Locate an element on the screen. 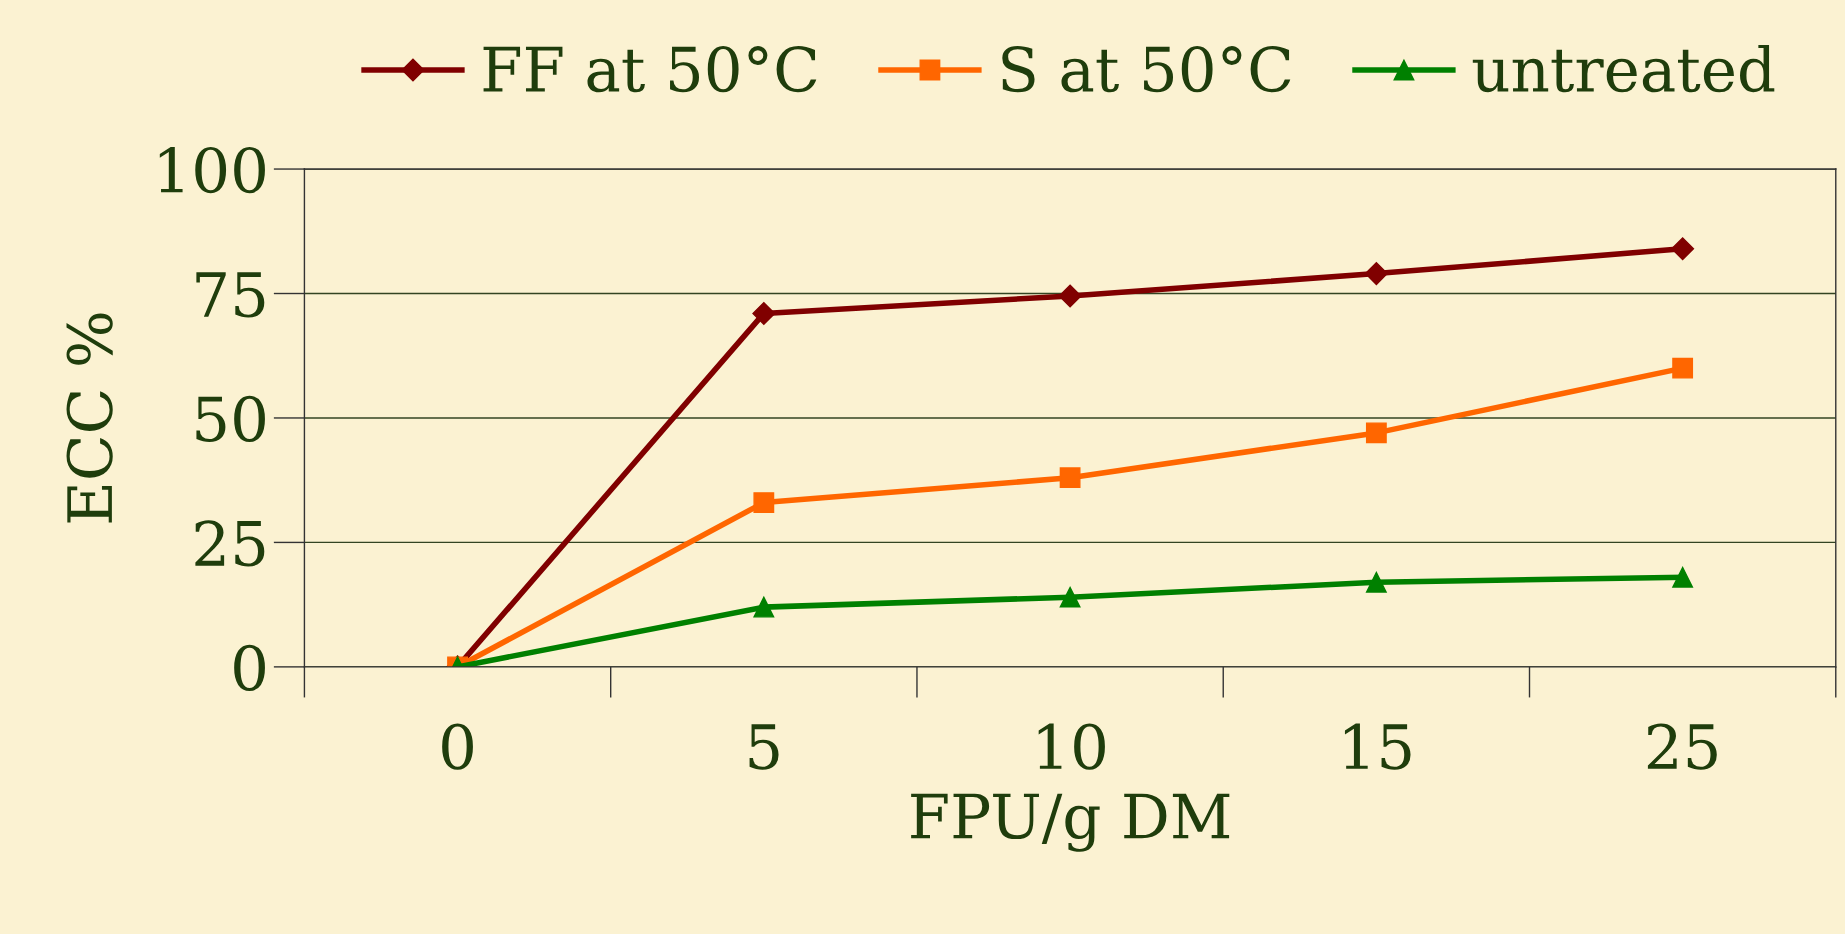 Image resolution: width=1845 pixels, height=934 pixels. x-tick-label: 0 is located at coordinates (457, 746).